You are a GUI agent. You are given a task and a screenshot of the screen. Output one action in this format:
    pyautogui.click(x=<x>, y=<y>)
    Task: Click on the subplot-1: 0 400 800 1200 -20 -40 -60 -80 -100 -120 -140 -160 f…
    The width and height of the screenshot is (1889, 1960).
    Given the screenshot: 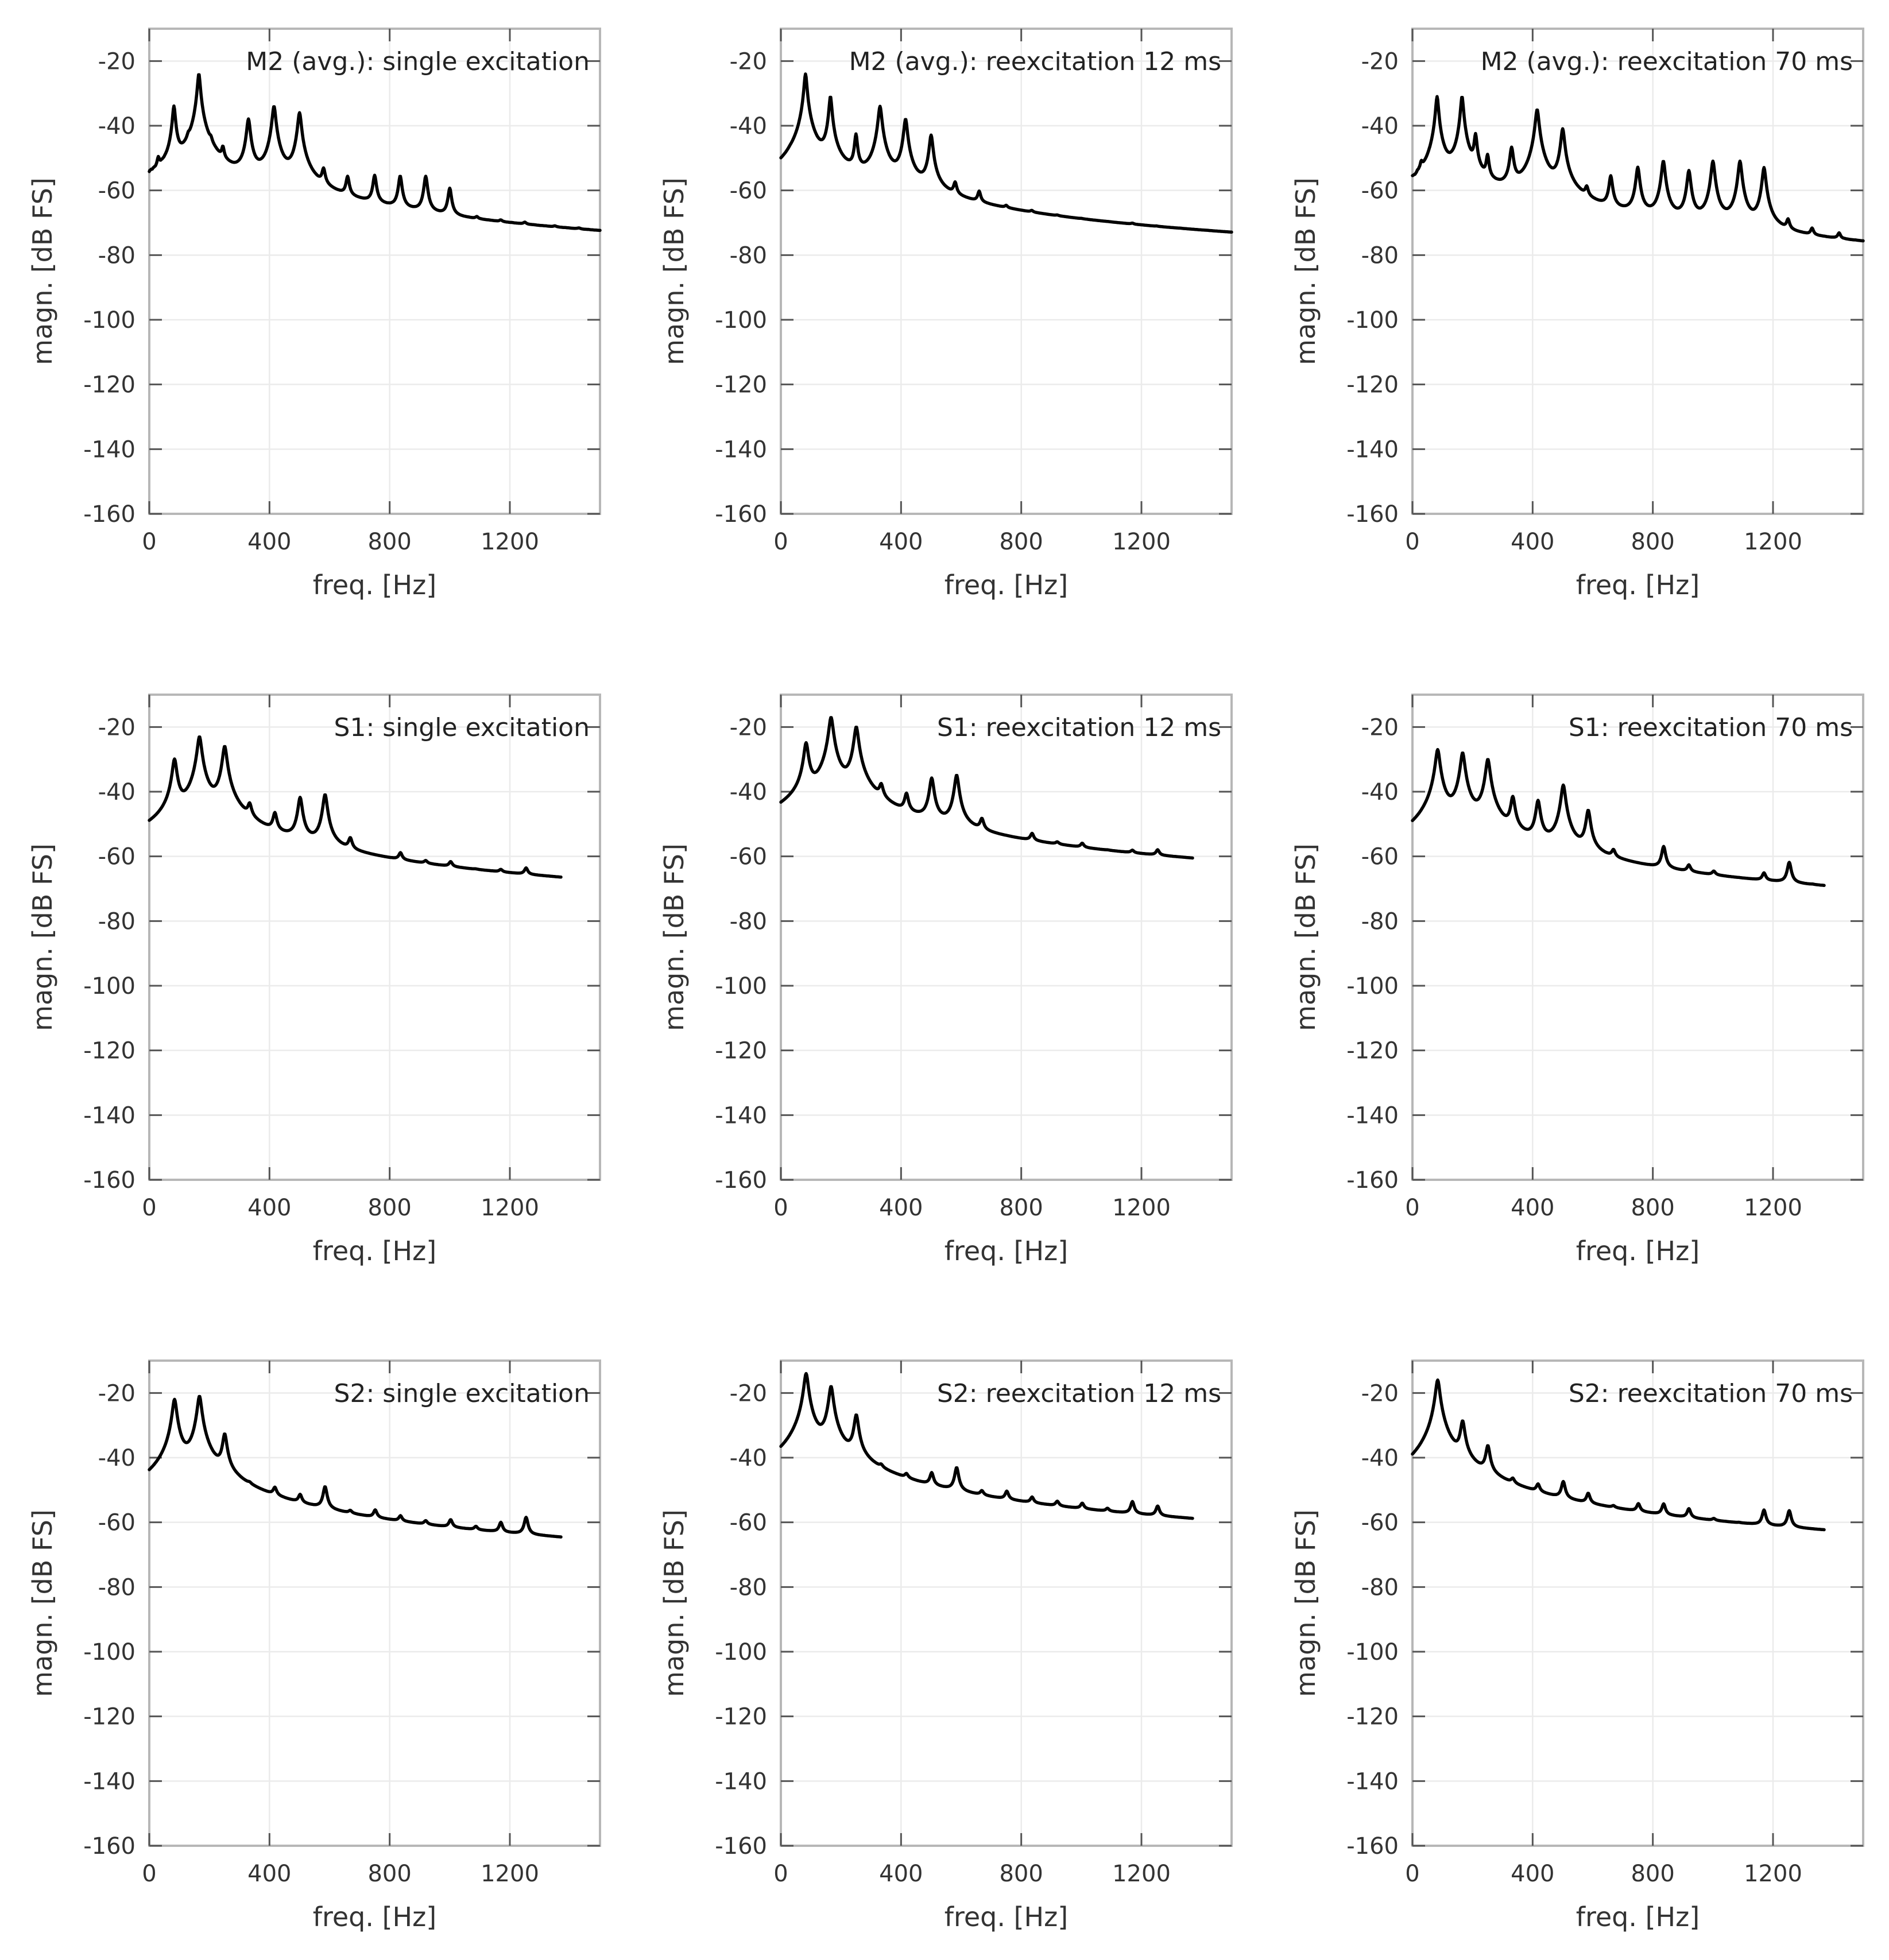 What is the action you would take?
    pyautogui.click(x=314, y=314)
    